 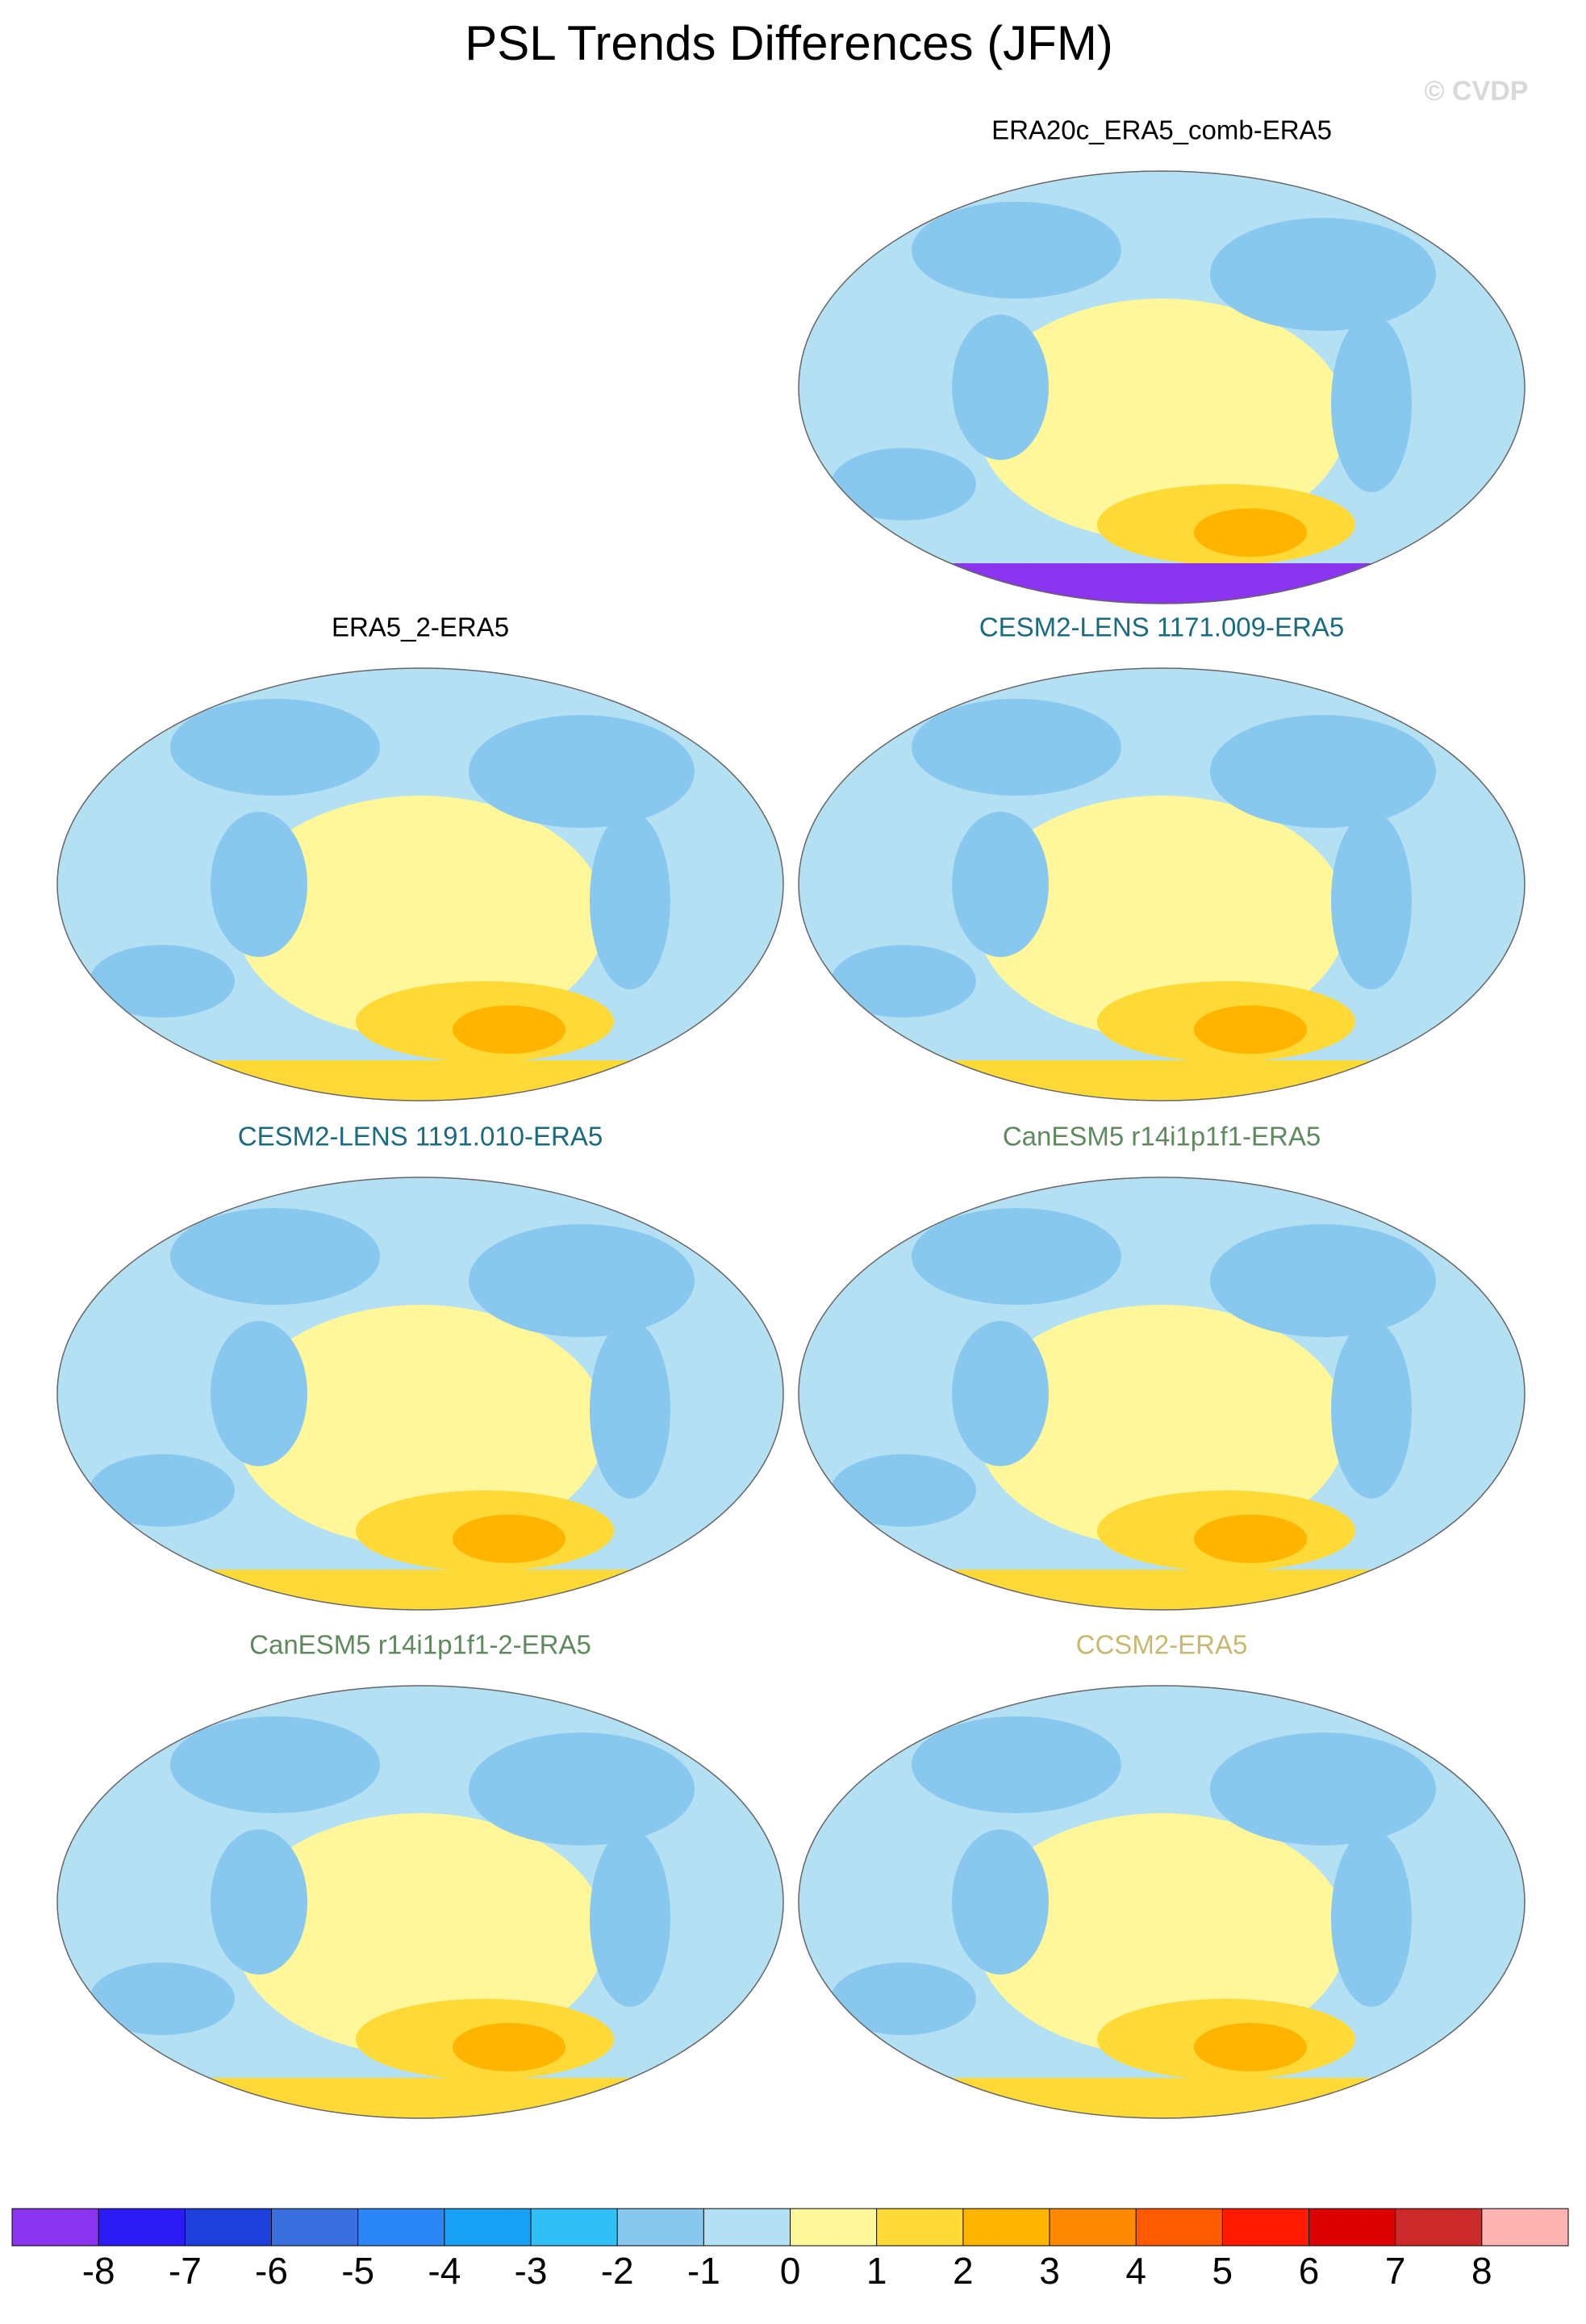 I want to click on panel-title: CanESM5 r14i1p1f1-2-ERA5, so click(x=420, y=1645).